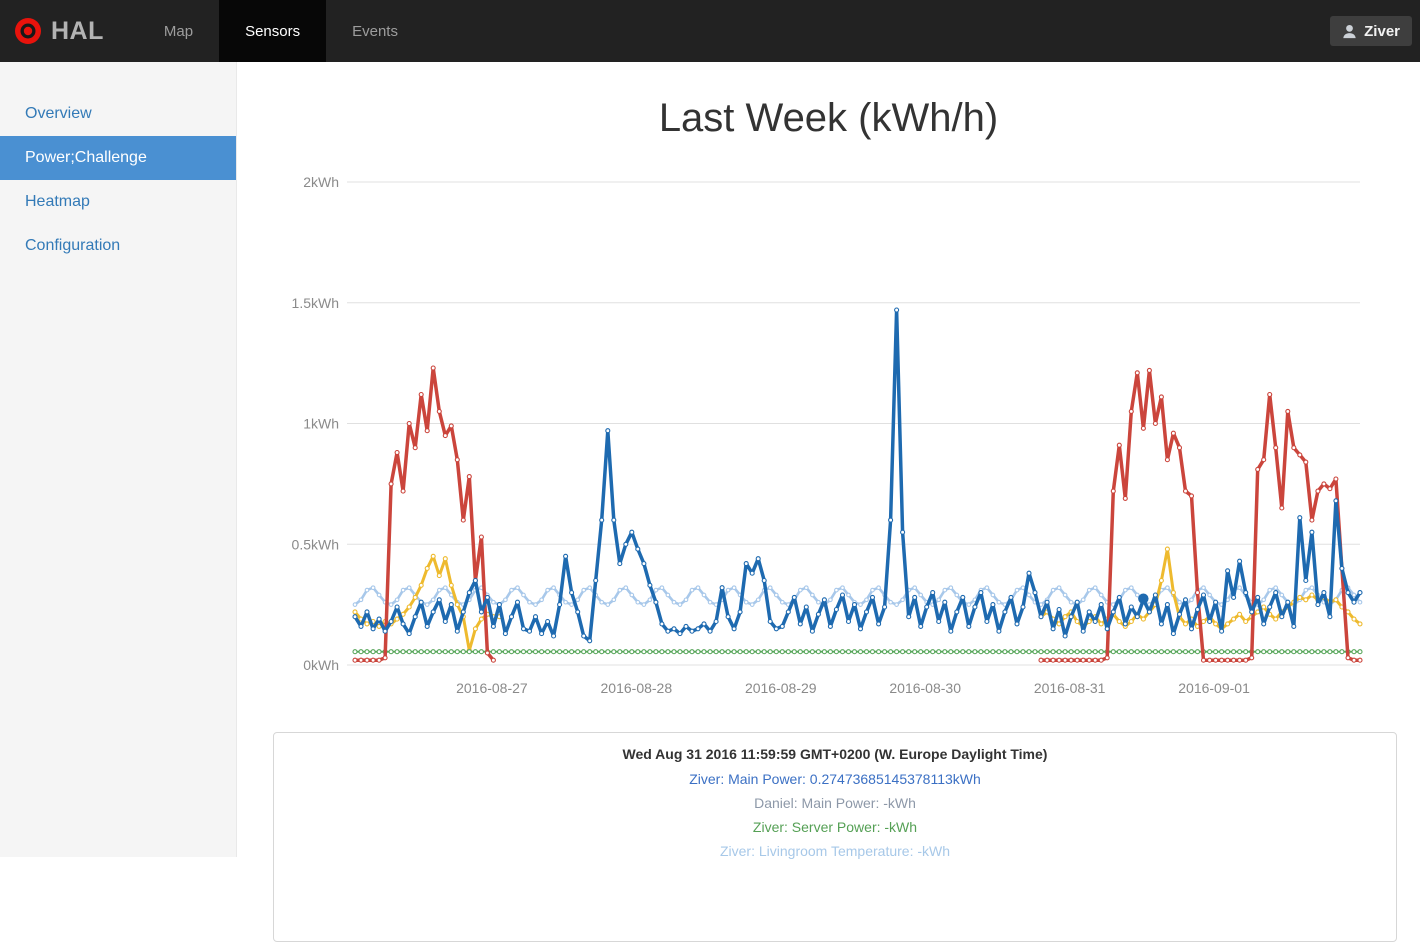  What do you see at coordinates (375, 31) in the screenshot?
I see `nav-item-events: Events` at bounding box center [375, 31].